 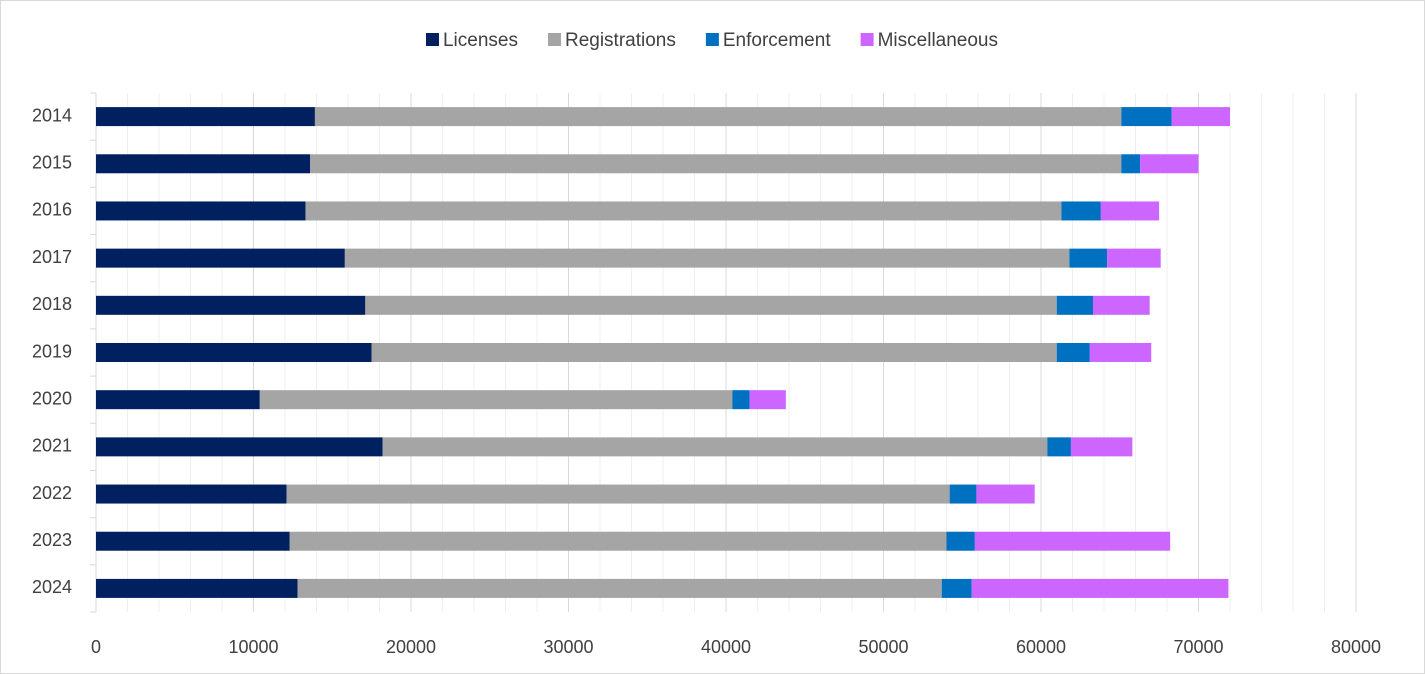 What do you see at coordinates (52, 351) in the screenshot?
I see `y-tick-label: 2019` at bounding box center [52, 351].